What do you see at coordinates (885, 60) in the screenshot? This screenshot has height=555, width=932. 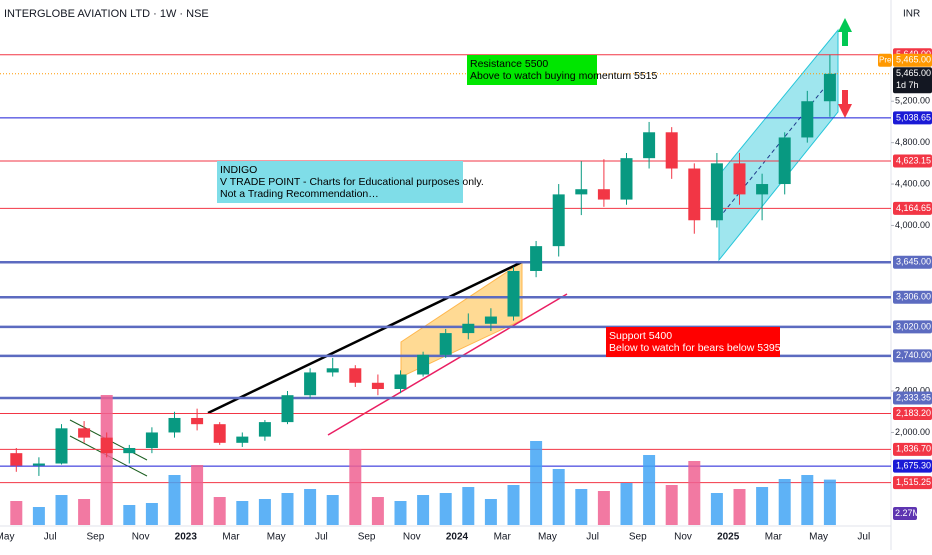 I see `pre-badge-box` at bounding box center [885, 60].